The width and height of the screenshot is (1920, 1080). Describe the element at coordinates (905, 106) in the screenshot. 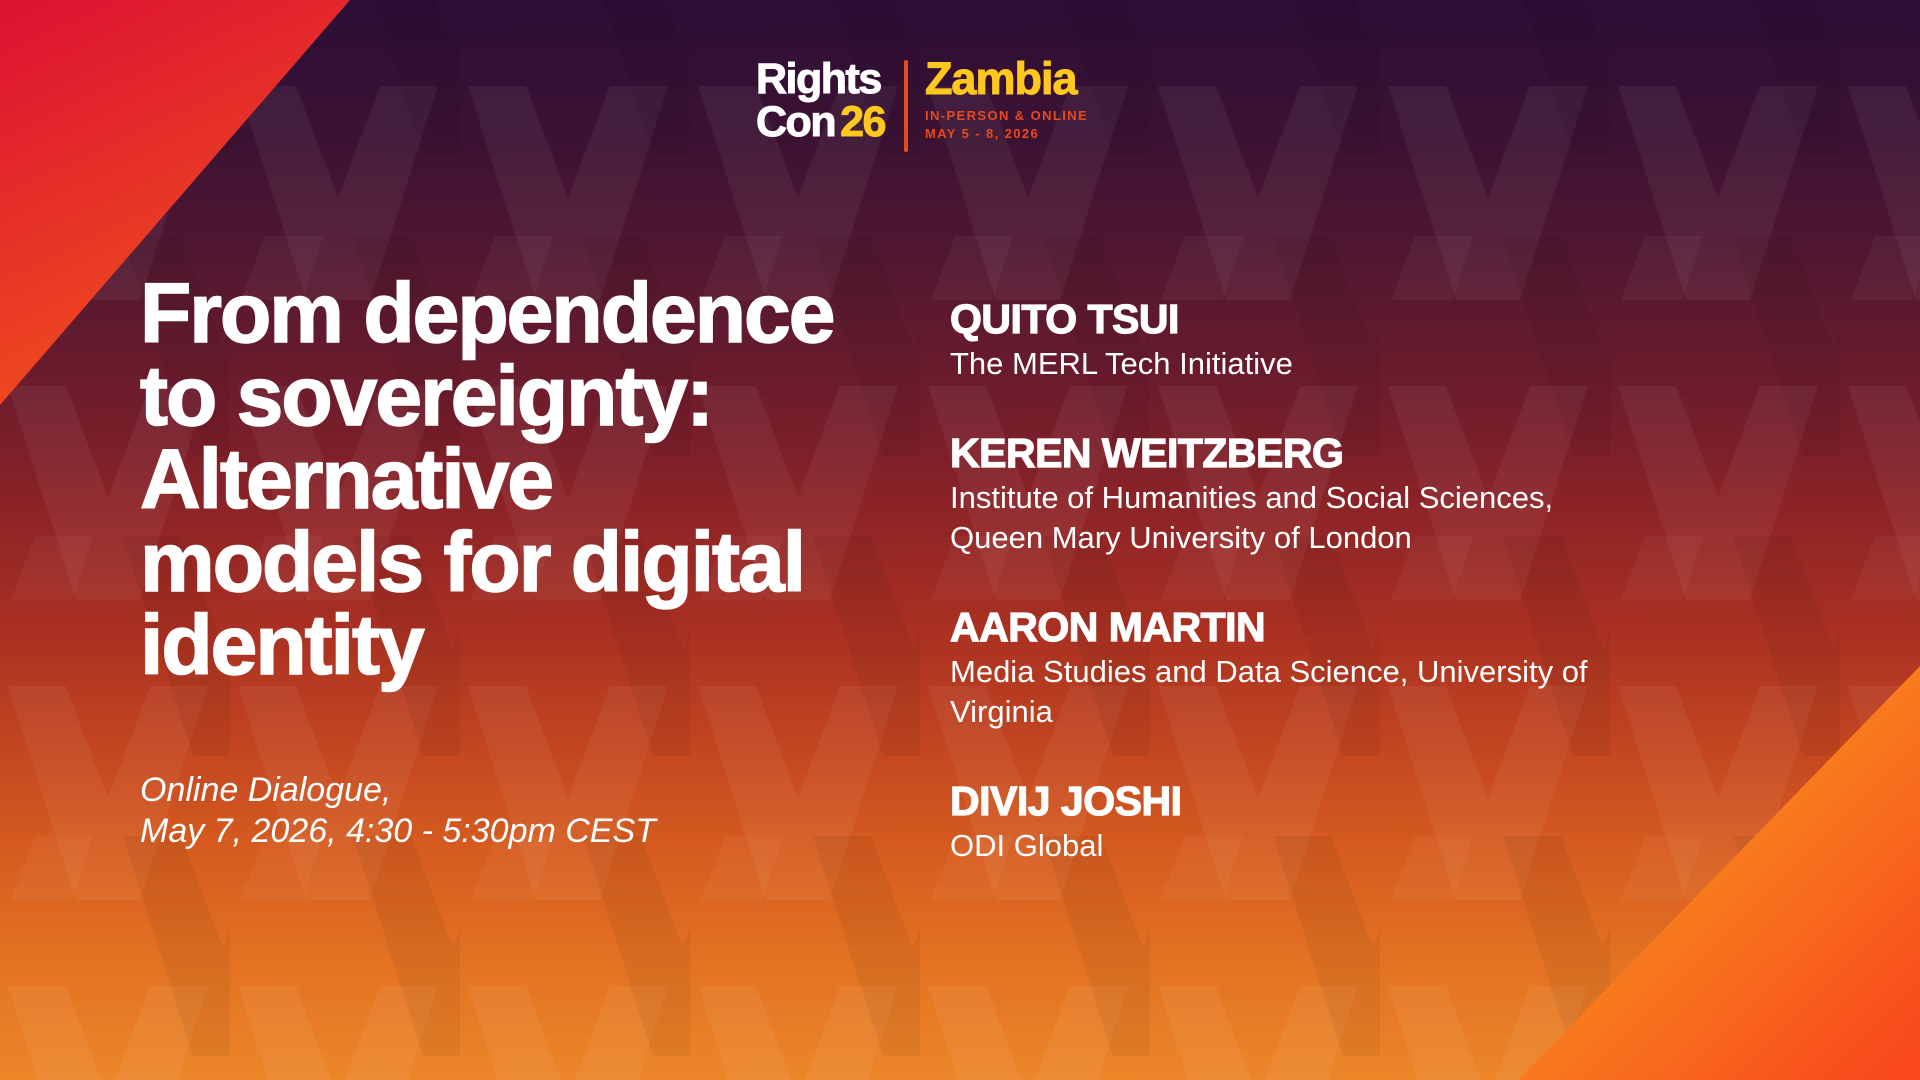

I see `logo-divider-bar` at that location.